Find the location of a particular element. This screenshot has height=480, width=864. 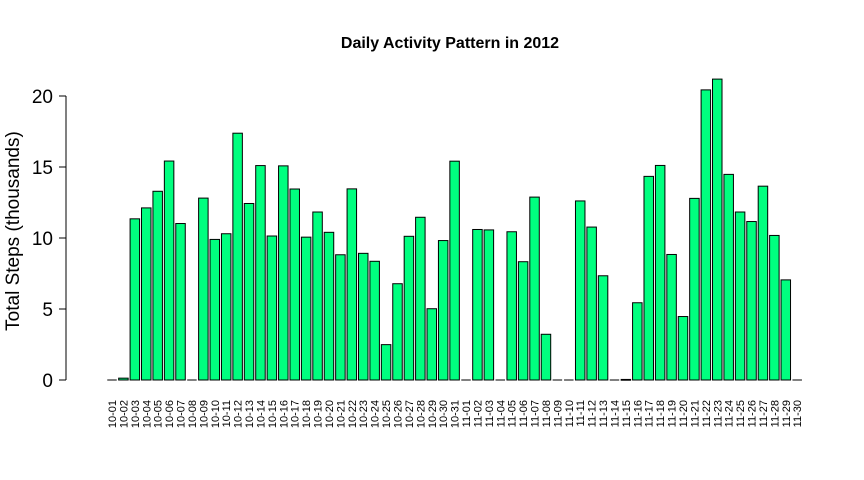

y-tick-label: 15 is located at coordinates (42, 168).